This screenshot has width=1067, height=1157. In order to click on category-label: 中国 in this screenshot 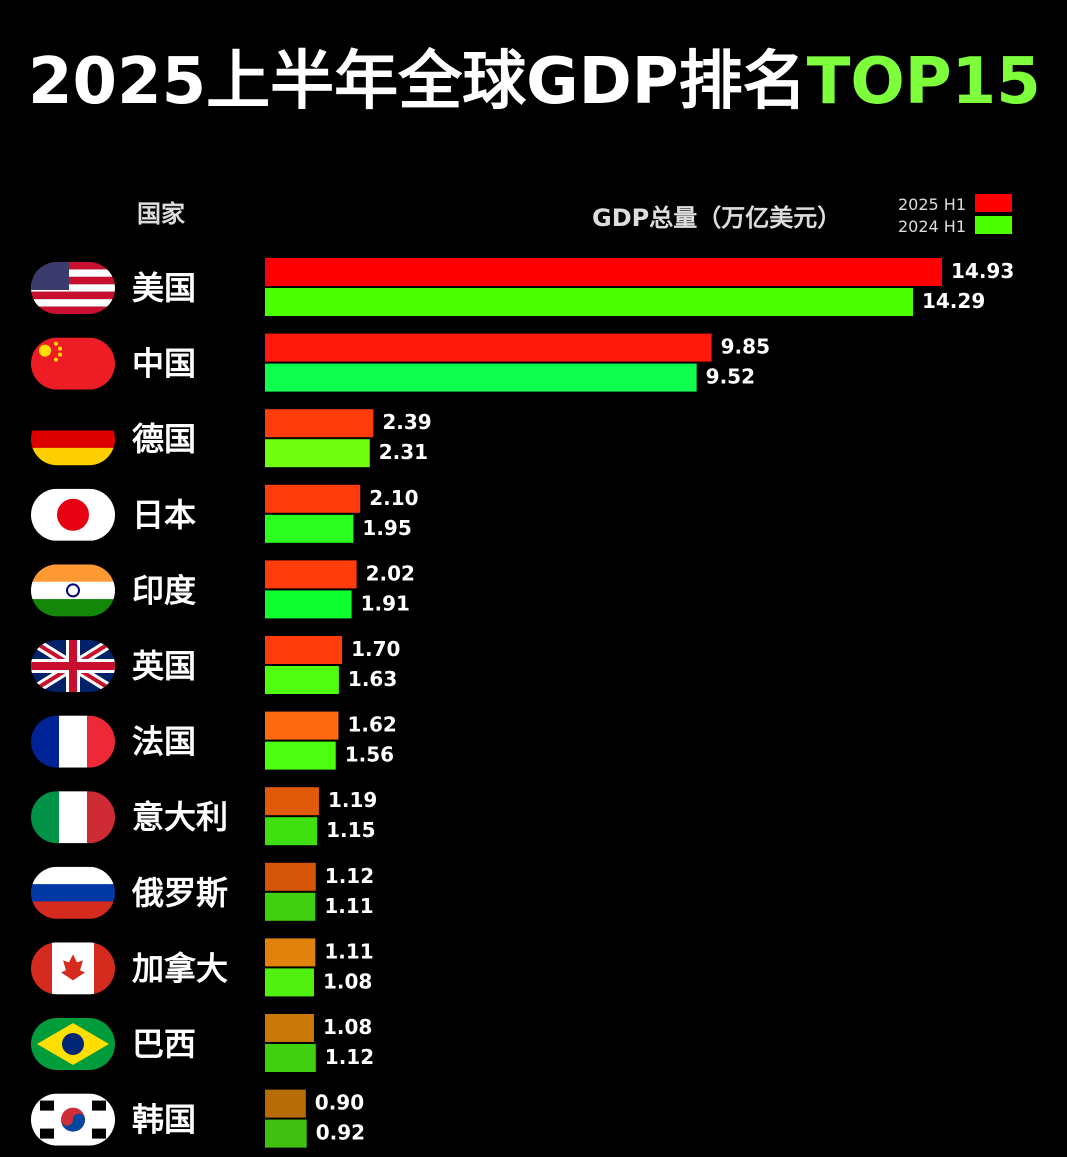, I will do `click(164, 364)`.